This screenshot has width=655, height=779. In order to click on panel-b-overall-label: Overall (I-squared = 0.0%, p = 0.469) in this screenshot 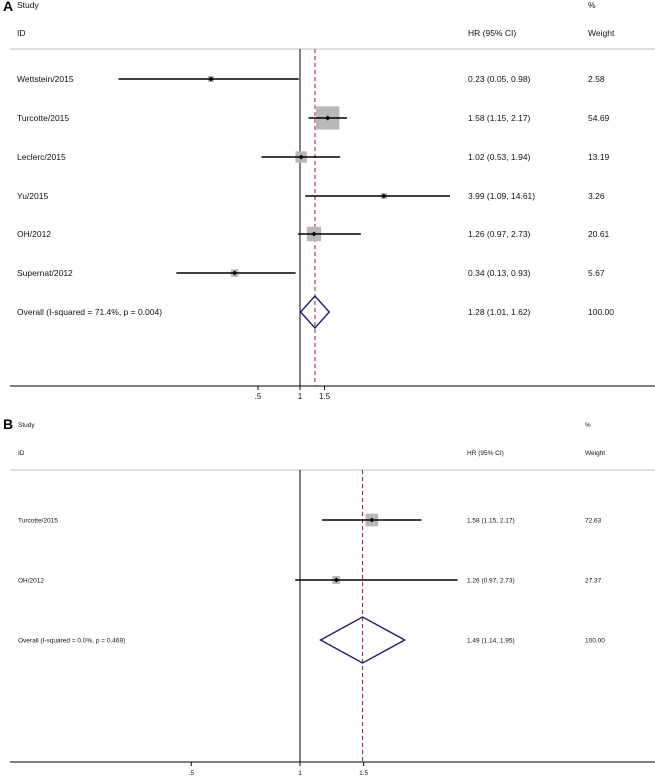, I will do `click(71, 641)`.